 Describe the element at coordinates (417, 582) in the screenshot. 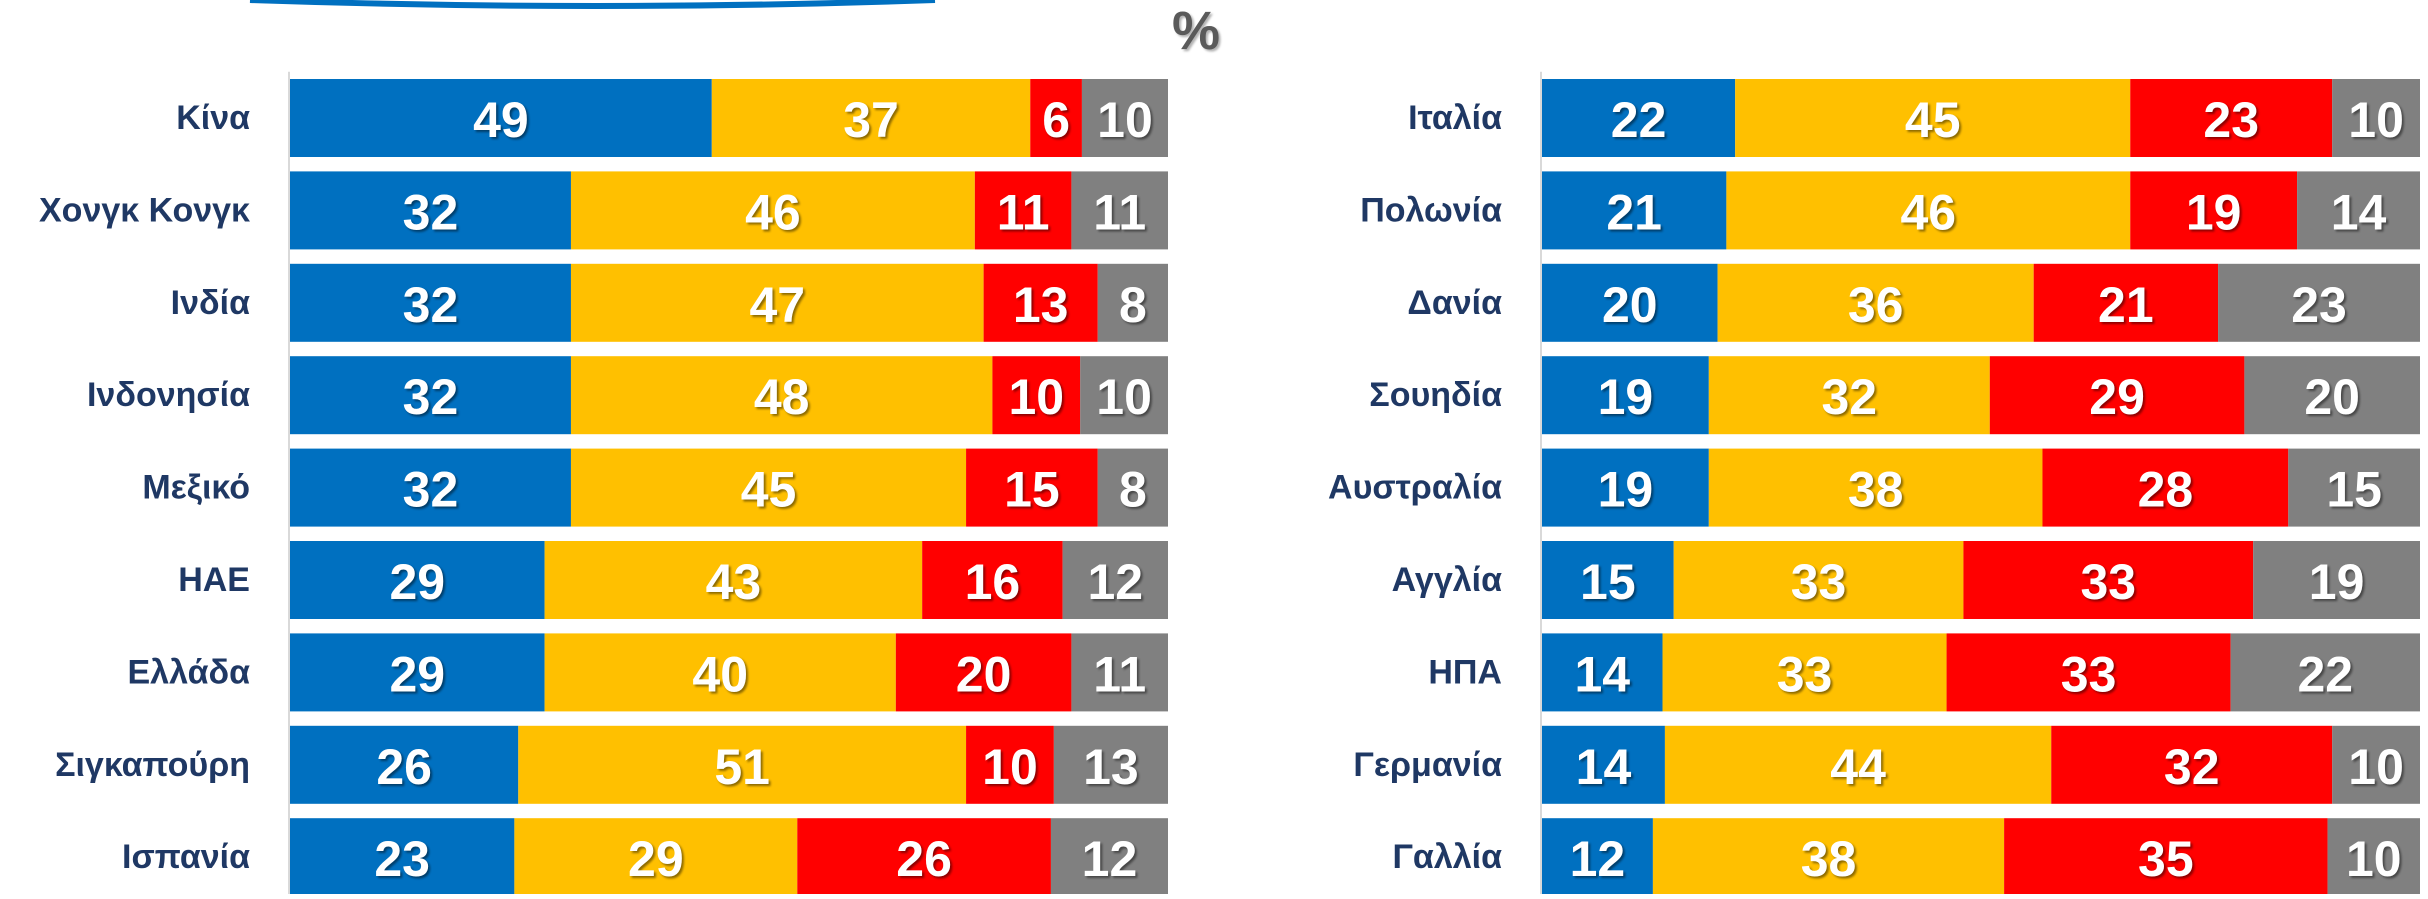

I see `value-label: 29` at that location.